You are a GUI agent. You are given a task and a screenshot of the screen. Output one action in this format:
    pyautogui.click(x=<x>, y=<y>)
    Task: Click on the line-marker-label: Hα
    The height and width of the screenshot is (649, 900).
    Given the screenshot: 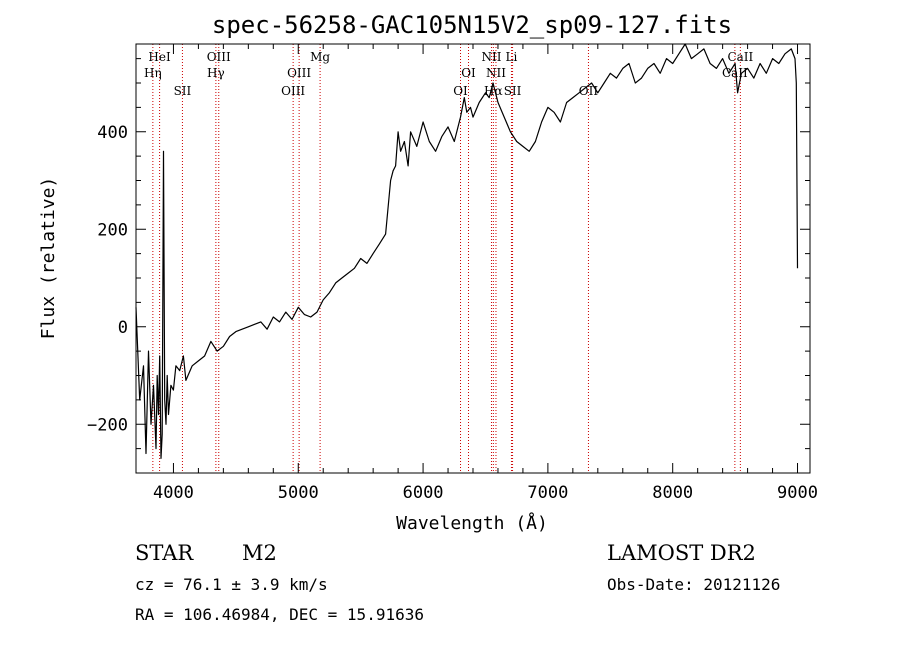 What is the action you would take?
    pyautogui.click(x=493, y=91)
    